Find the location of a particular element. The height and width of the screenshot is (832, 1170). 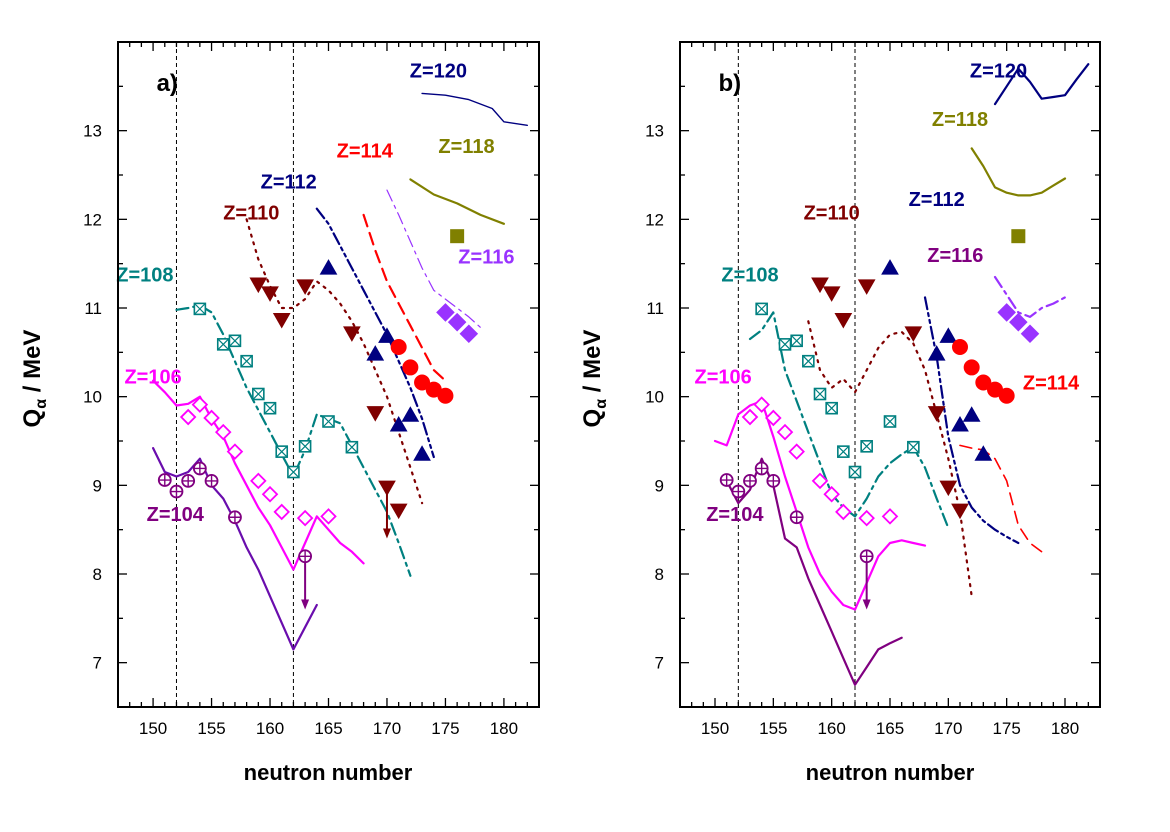

x-axis-label: neutron number is located at coordinates (890, 772).